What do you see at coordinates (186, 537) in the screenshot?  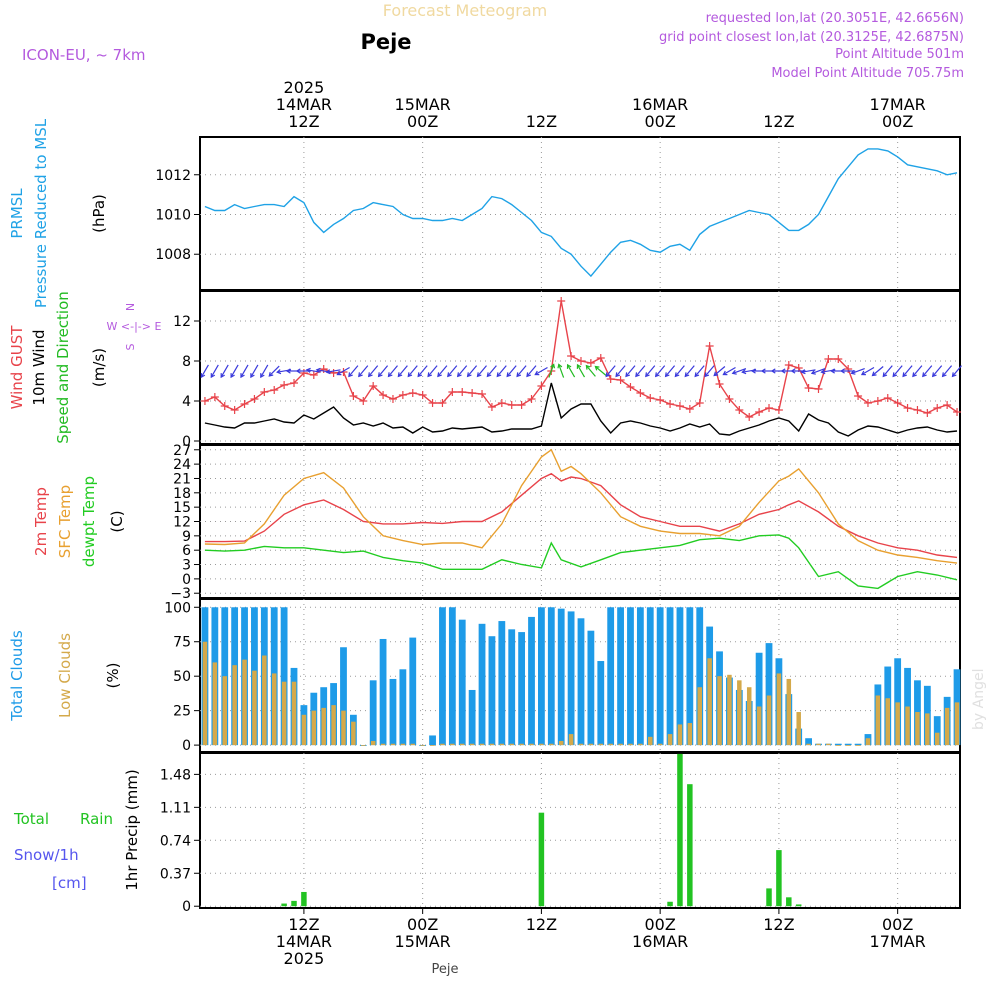 I see `y-tick-label: 9` at bounding box center [186, 537].